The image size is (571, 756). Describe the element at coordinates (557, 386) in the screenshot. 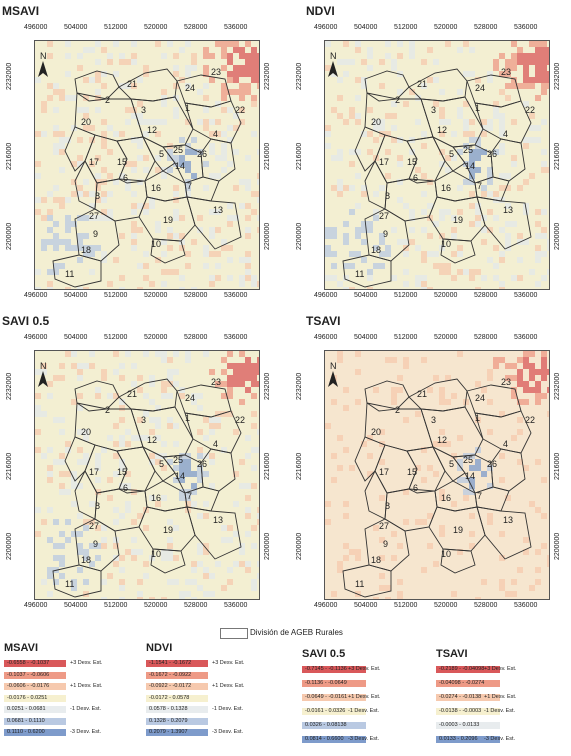

I see `y-tick-label: 2232000` at that location.